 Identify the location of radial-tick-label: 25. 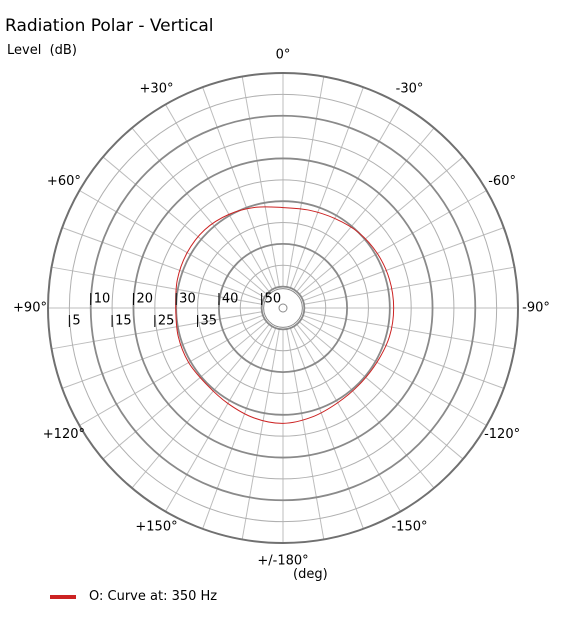
(166, 321).